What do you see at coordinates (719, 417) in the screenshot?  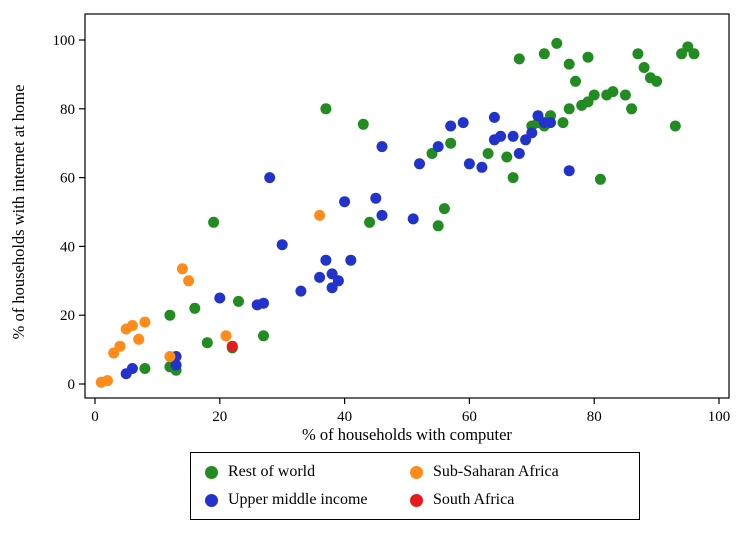 I see `x-tick-label: 100` at bounding box center [719, 417].